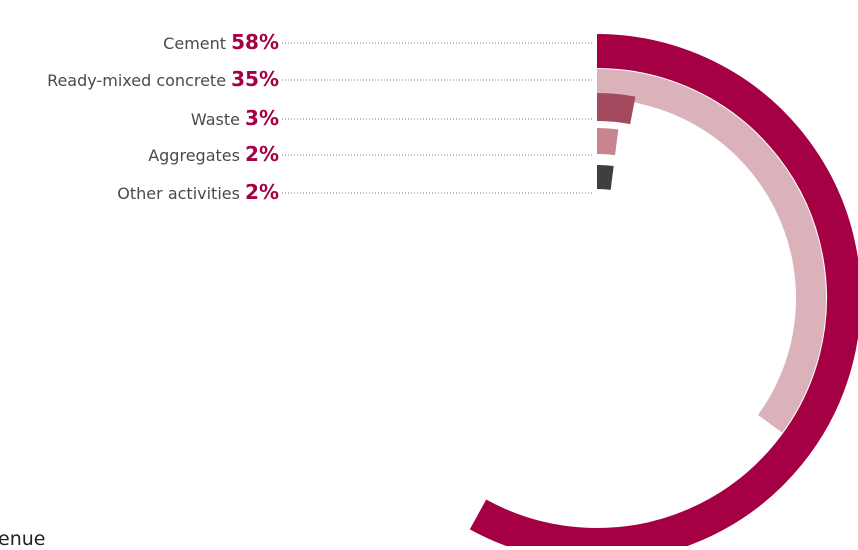  I want to click on legend-label-other-activities: Other activities, so click(181, 193).